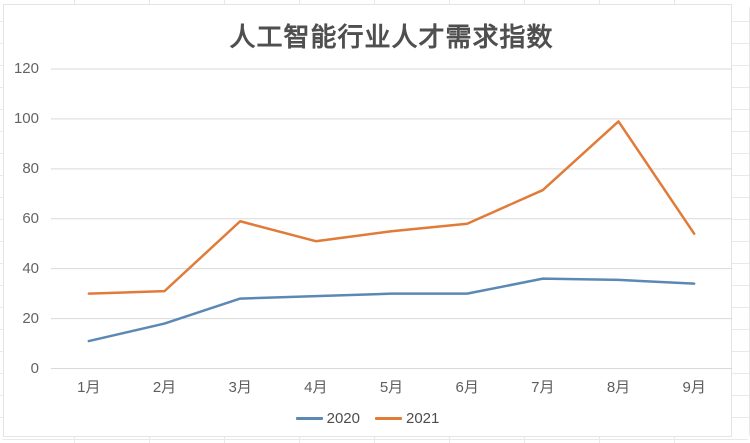 The height and width of the screenshot is (443, 750). I want to click on x-axis-tick-label: 2月, so click(164, 387).